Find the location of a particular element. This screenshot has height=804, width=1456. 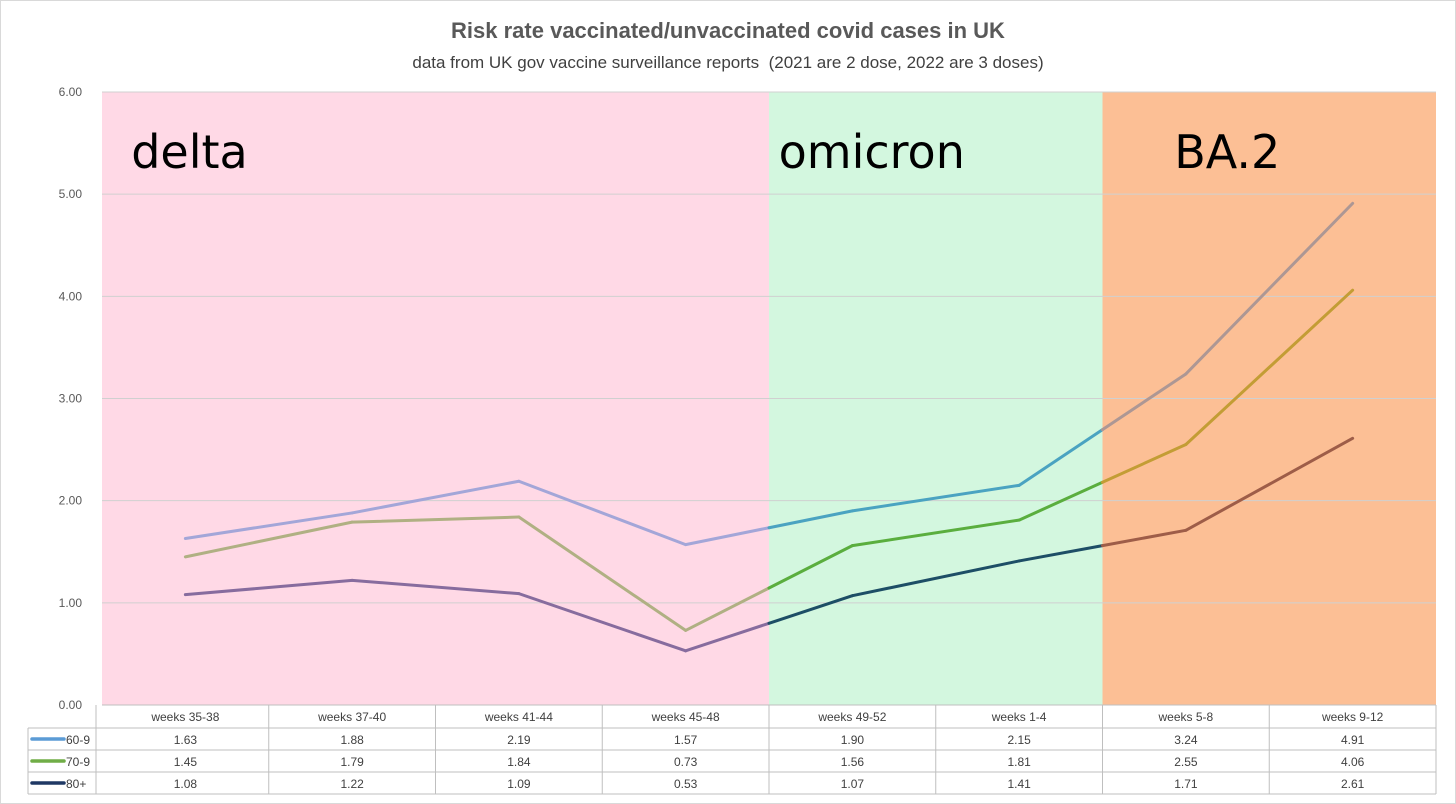

legend-label: 60-9 is located at coordinates (78, 740).